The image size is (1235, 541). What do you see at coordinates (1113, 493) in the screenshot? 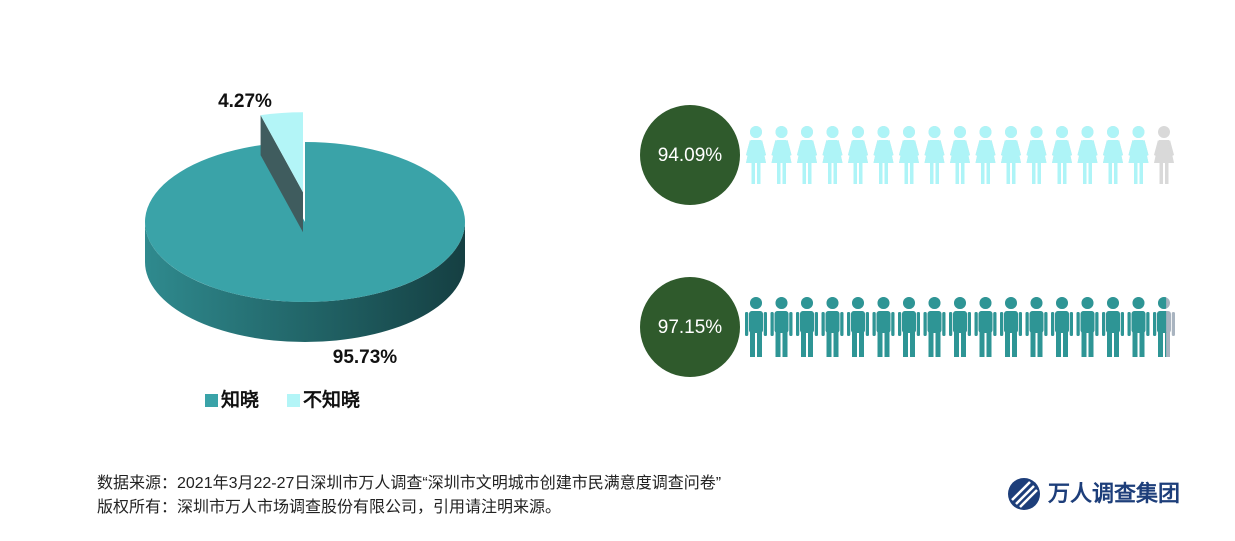
I see `logo-text: 万人调查集团` at bounding box center [1113, 493].